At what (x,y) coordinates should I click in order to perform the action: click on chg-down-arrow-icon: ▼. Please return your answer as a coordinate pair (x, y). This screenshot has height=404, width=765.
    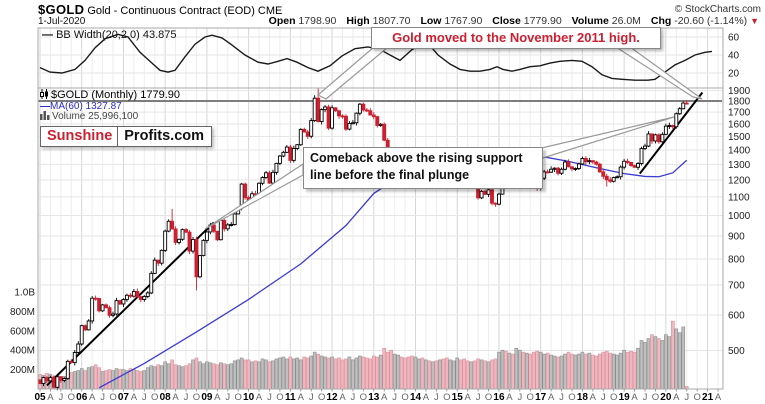
    Looking at the image, I should click on (754, 21).